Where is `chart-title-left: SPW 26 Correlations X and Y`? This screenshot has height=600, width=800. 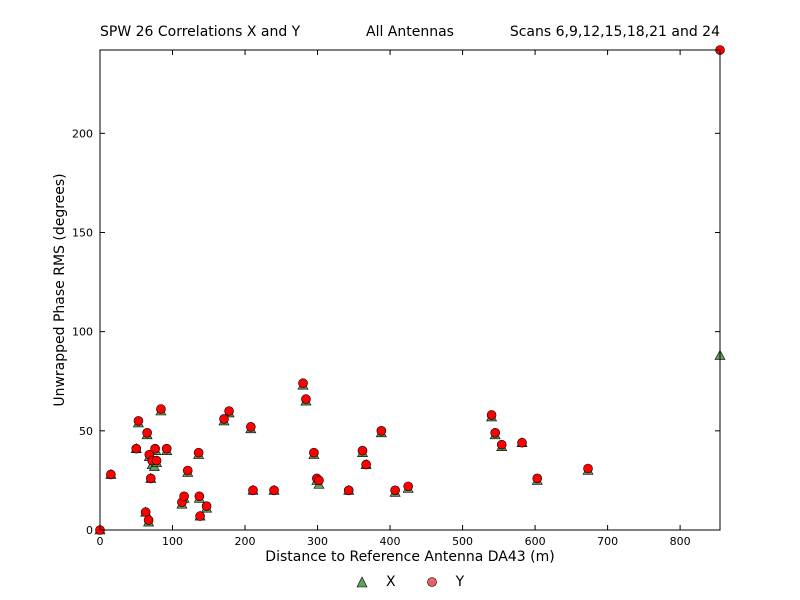 chart-title-left: SPW 26 Correlations X and Y is located at coordinates (200, 32).